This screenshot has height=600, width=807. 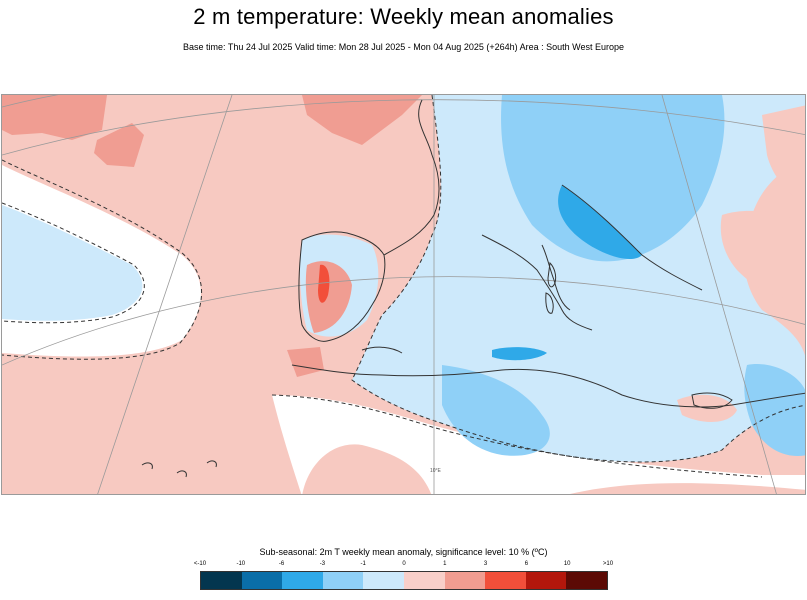 What do you see at coordinates (600, 222) in the screenshot?
I see `strong-cool-adriatic` at bounding box center [600, 222].